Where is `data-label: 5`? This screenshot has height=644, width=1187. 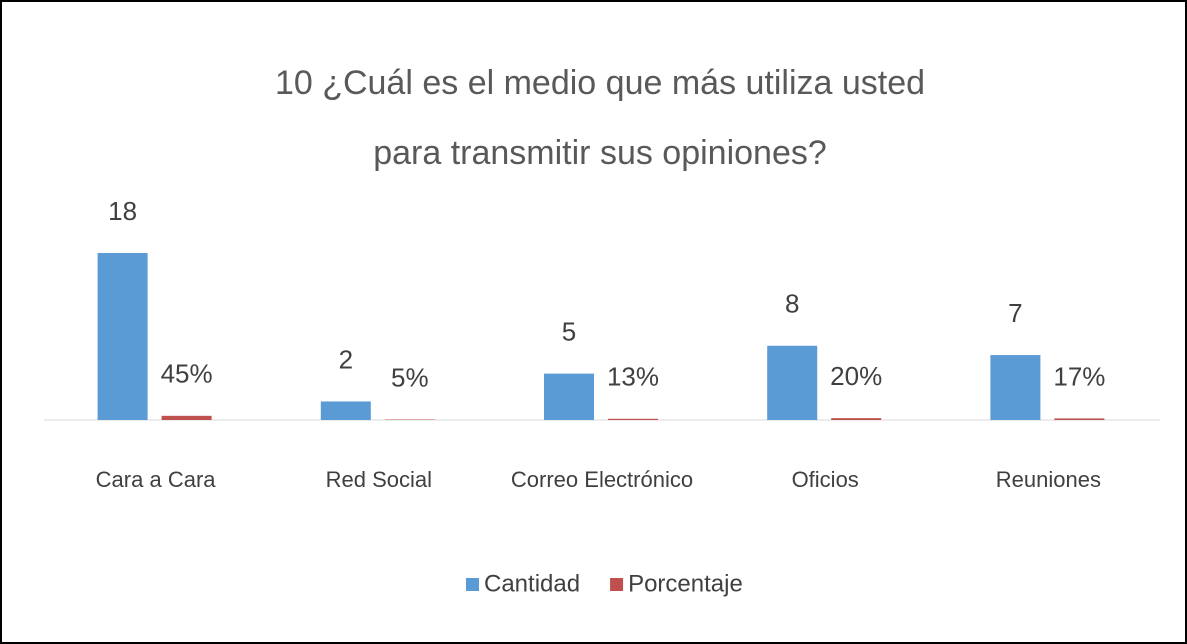
data-label: 5 is located at coordinates (569, 331).